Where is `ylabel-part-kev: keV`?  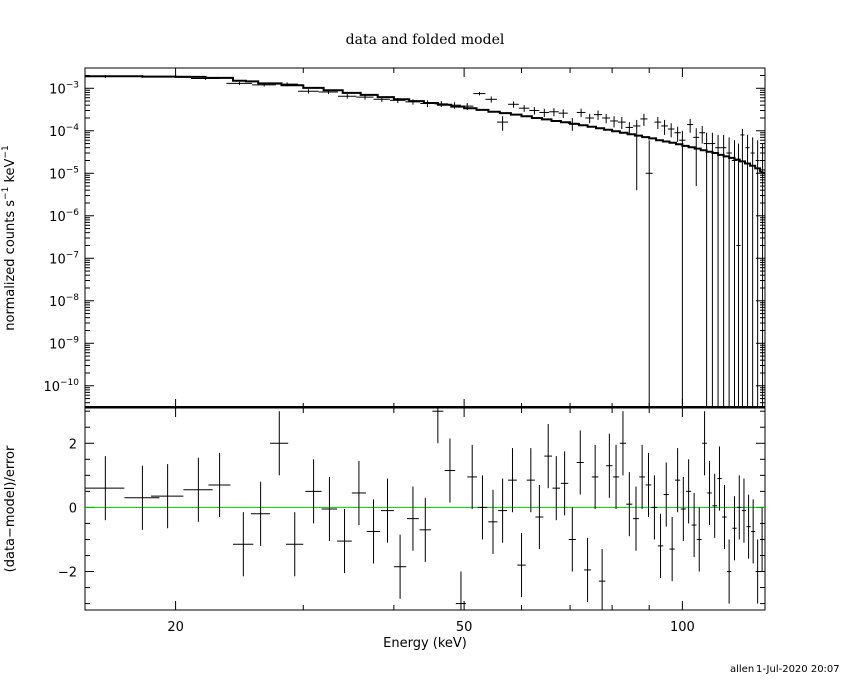 ylabel-part-kev: keV is located at coordinates (10, 172).